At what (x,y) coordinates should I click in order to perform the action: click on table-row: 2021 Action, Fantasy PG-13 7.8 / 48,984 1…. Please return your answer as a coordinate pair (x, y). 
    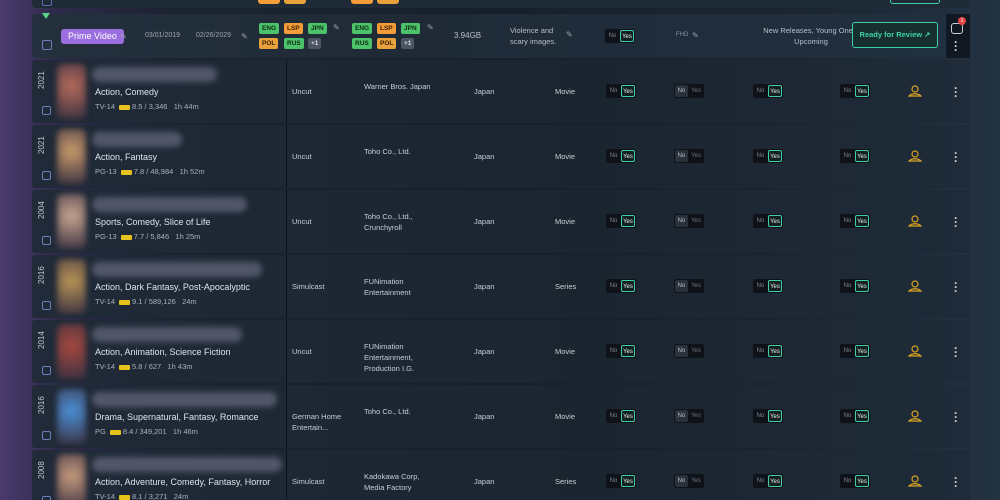
    Looking at the image, I should click on (501, 156).